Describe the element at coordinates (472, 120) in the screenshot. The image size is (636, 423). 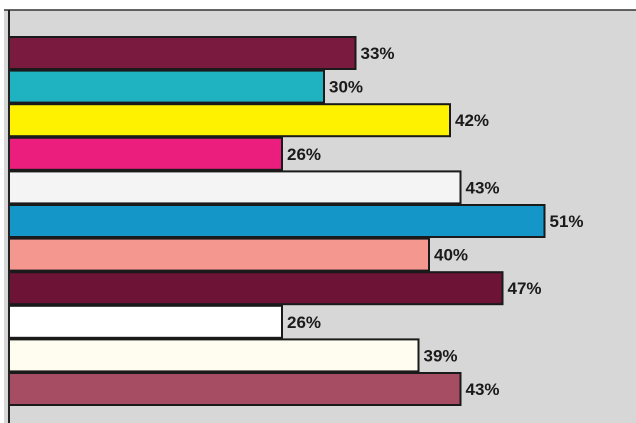
I see `data-label-3: 42%` at that location.